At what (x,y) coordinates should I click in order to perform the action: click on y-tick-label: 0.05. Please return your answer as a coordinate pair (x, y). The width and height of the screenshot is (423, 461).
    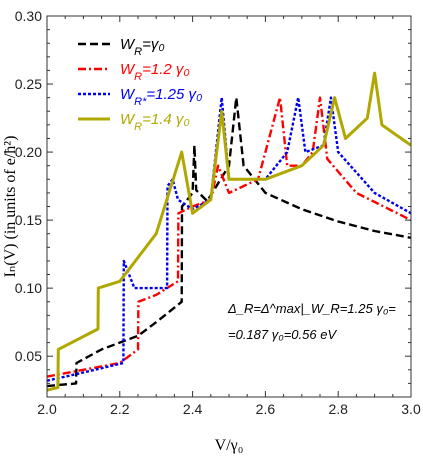
    Looking at the image, I should click on (28, 356).